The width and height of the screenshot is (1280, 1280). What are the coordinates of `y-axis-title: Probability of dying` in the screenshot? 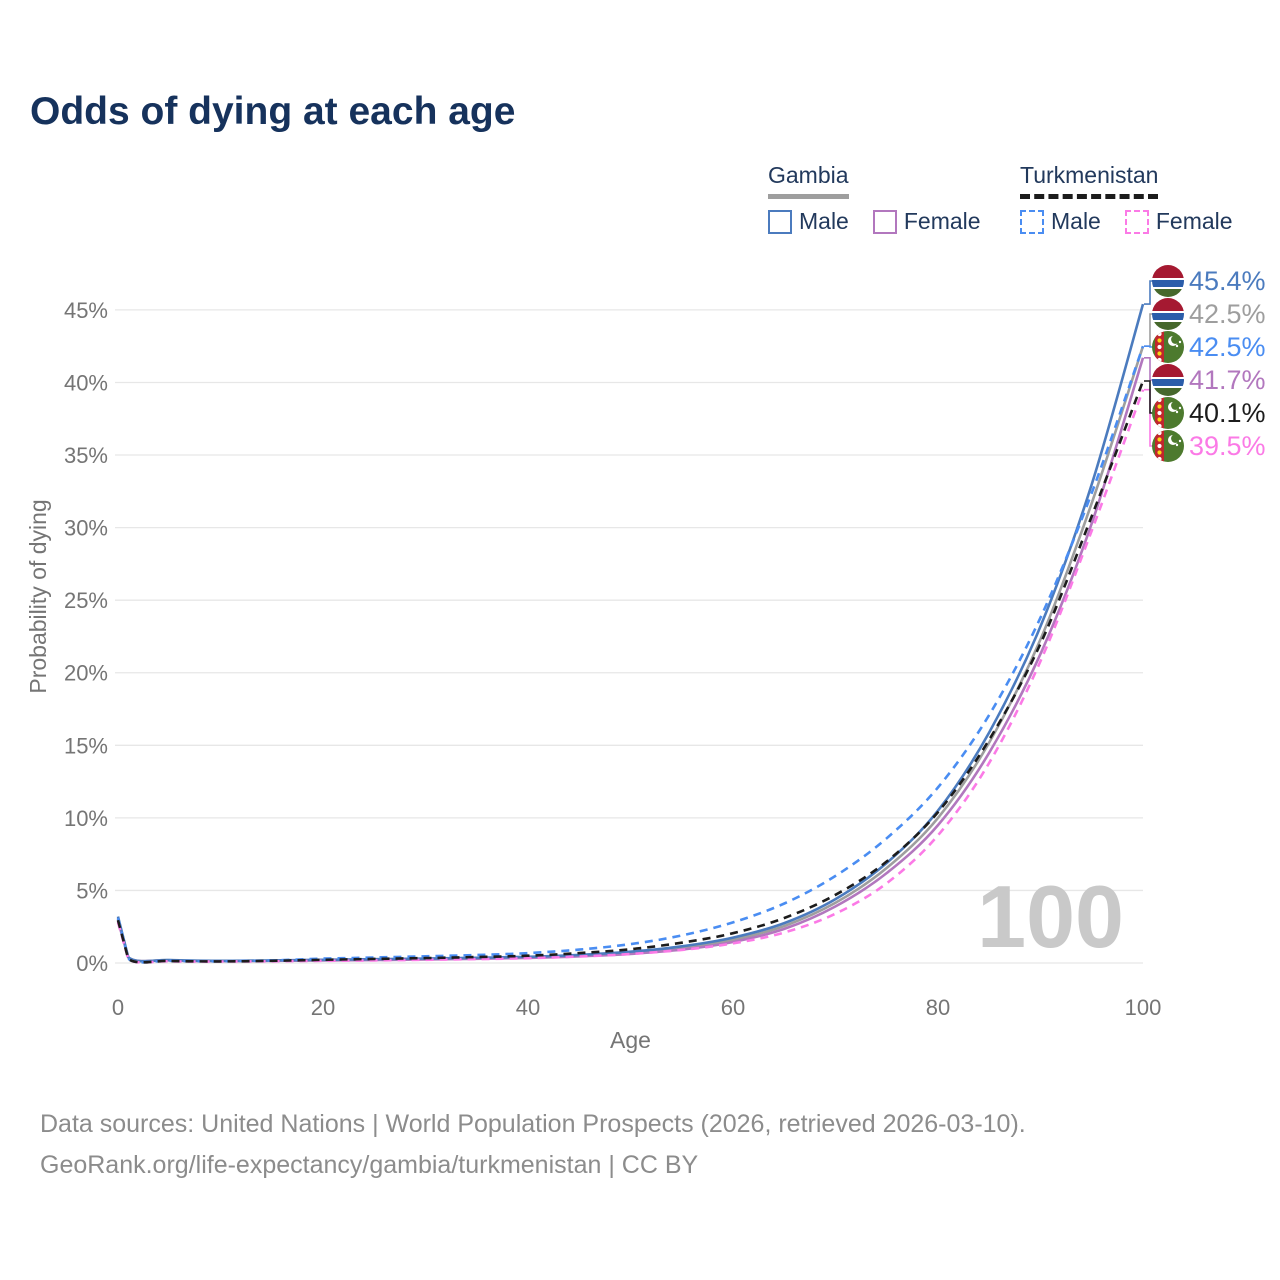 It's located at (38, 596).